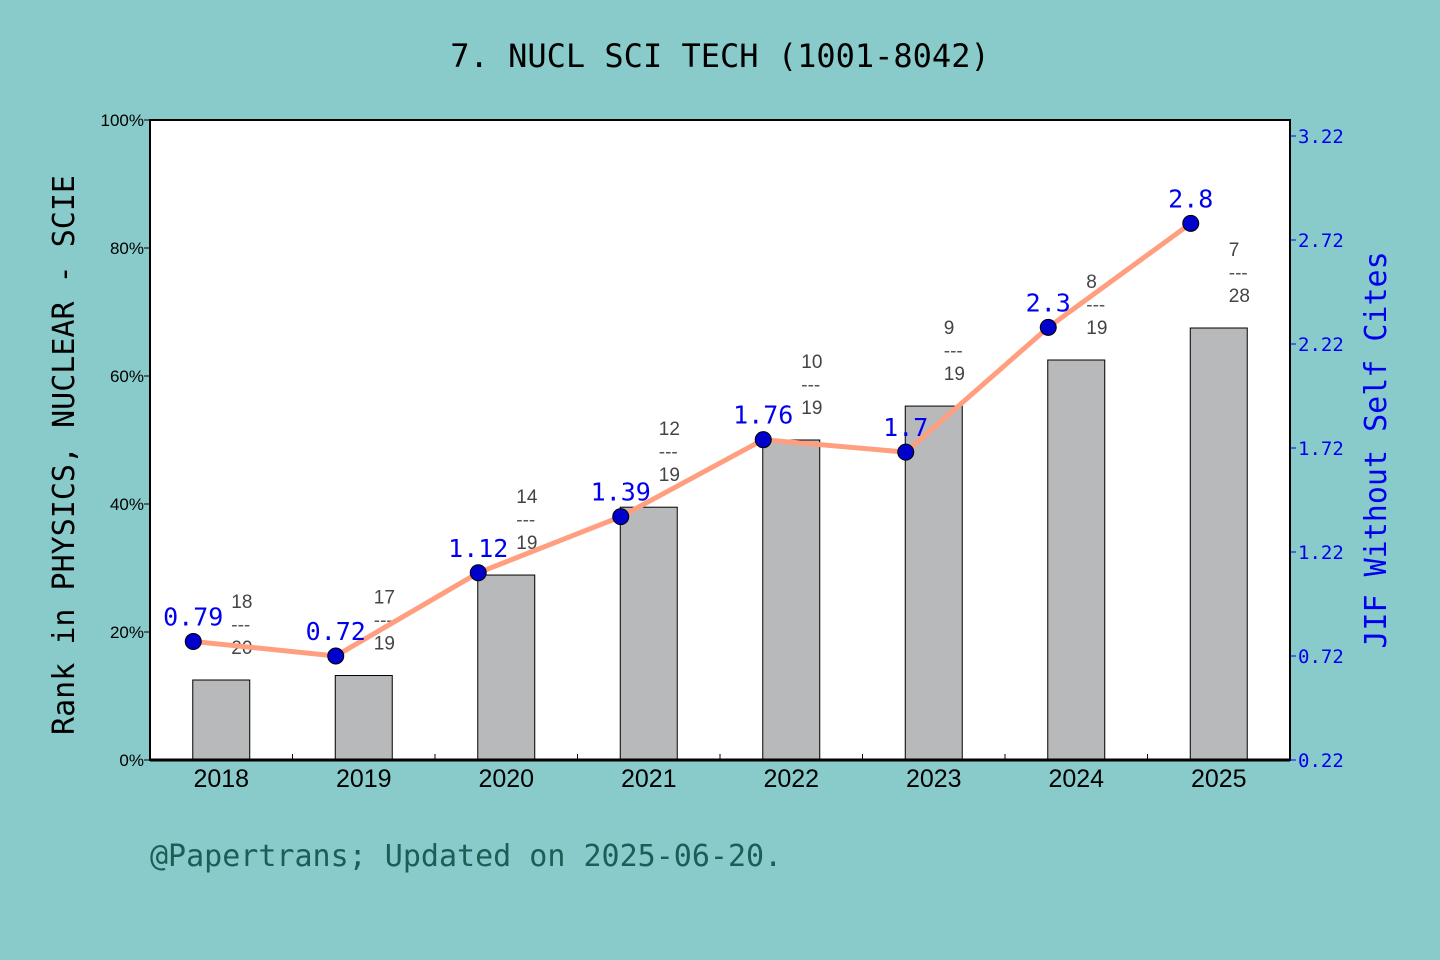 The height and width of the screenshot is (960, 1440). Describe the element at coordinates (934, 779) in the screenshot. I see `x-tick-label: 2023` at that location.